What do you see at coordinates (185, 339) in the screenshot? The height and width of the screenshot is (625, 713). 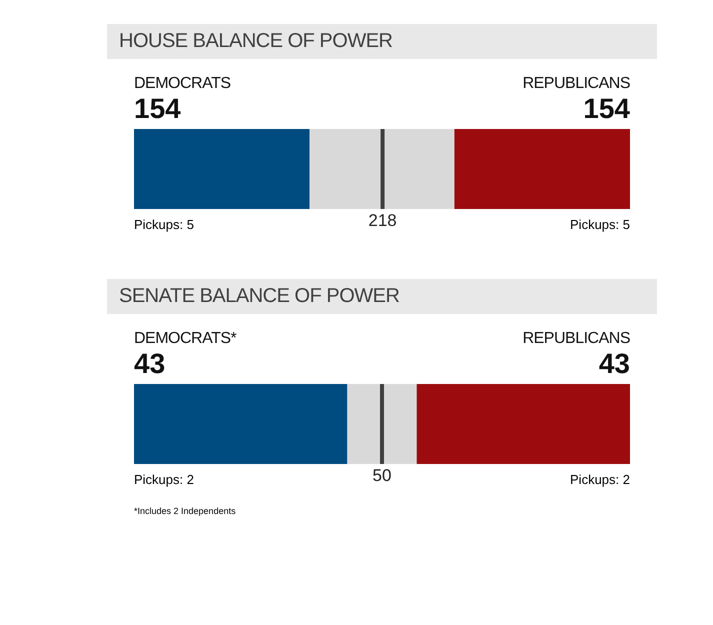 I see `text: DEMOCRATS*` at bounding box center [185, 339].